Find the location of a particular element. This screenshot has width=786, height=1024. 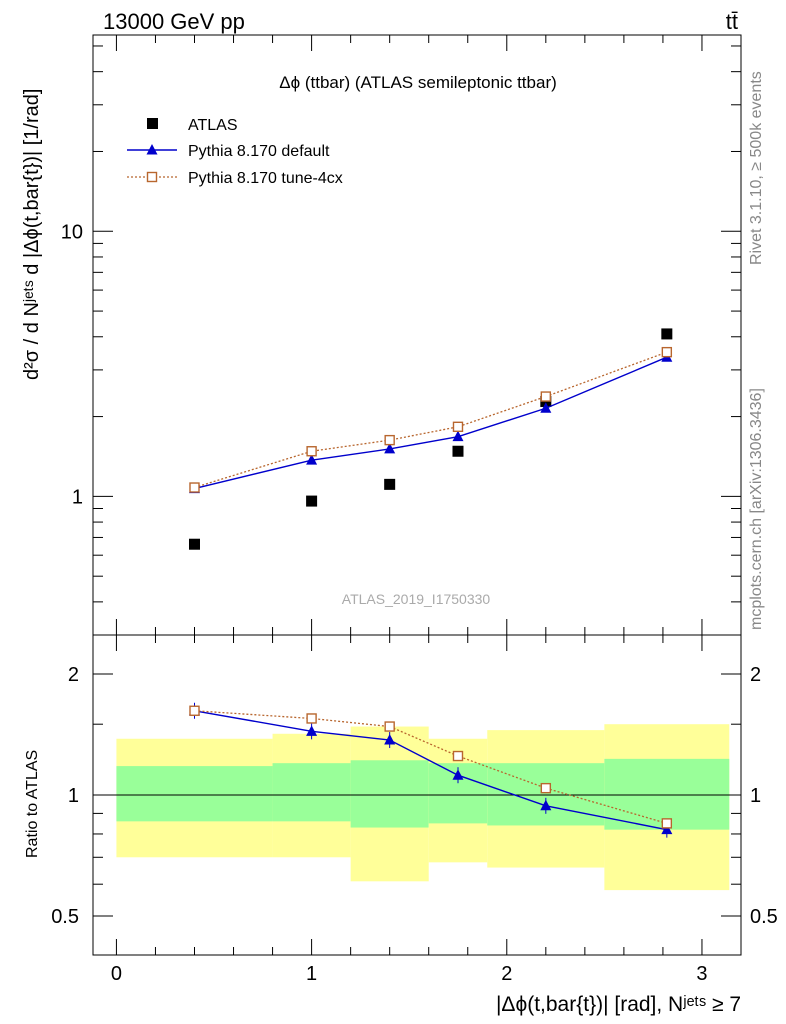

ratio-ytick-label: 2 is located at coordinates (73, 675).